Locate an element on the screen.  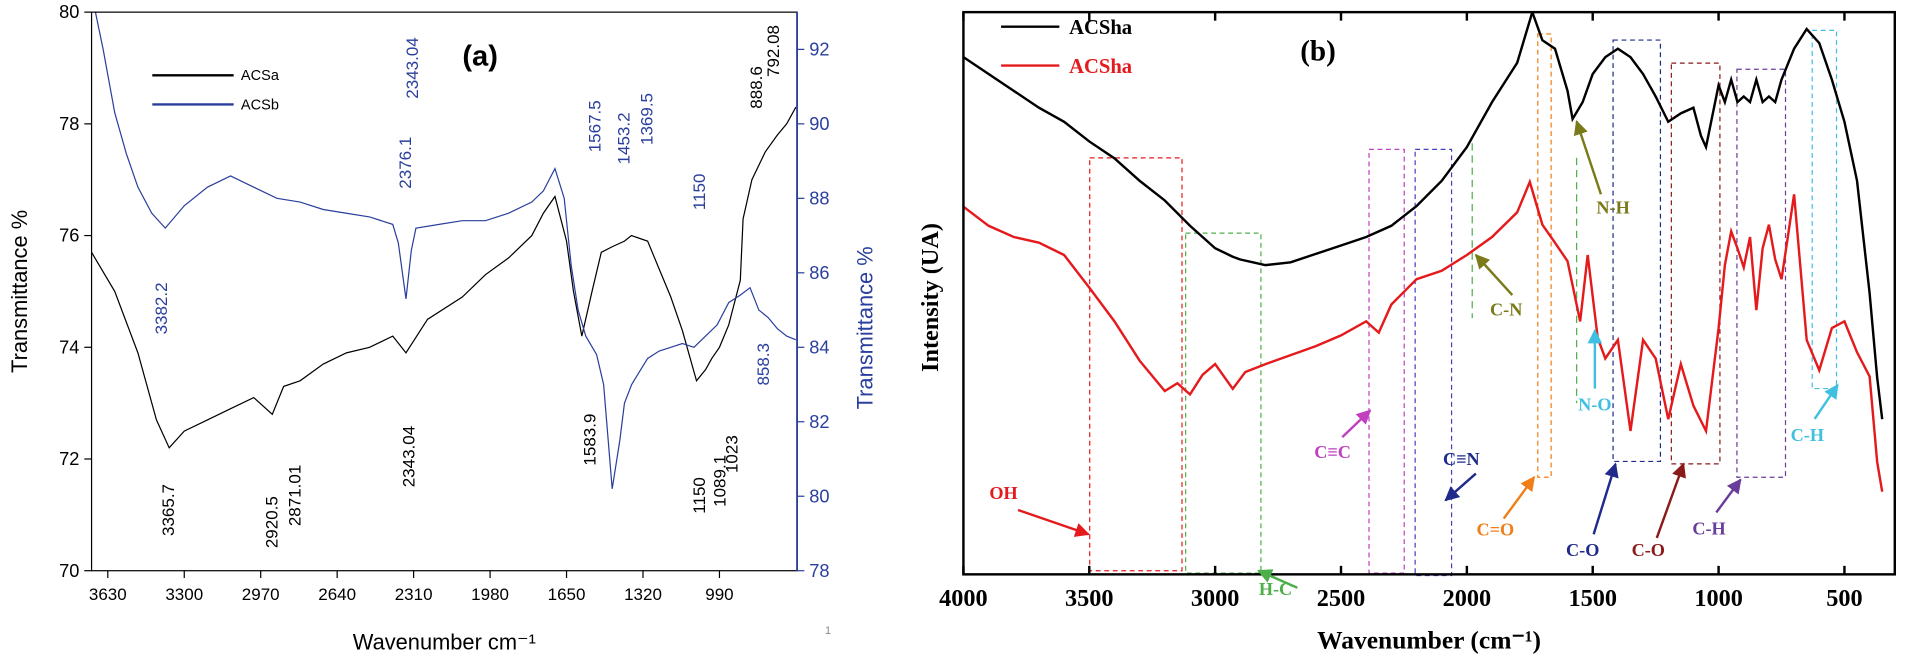
annotation: 2920.5 is located at coordinates (271, 522).